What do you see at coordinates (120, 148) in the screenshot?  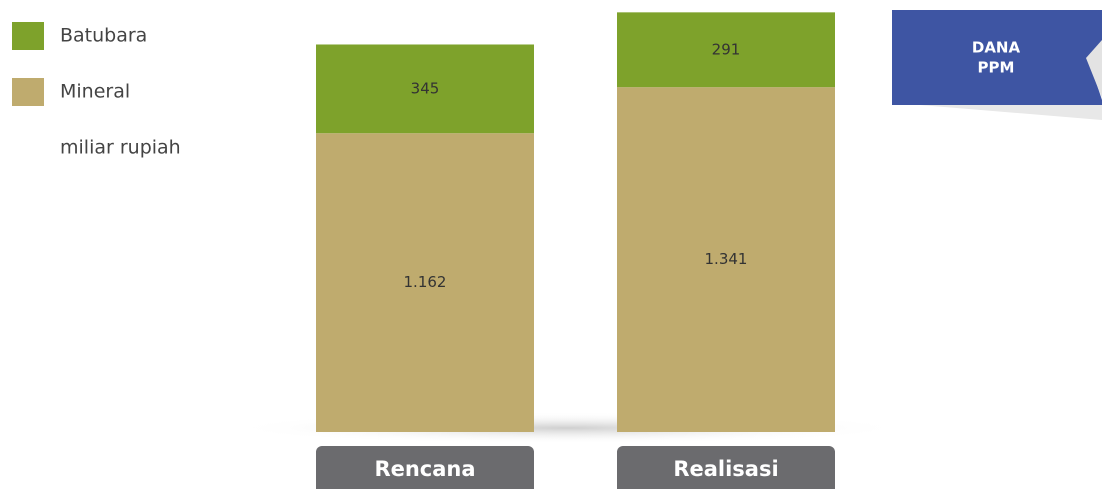 I see `unit-label: miliar rupiah` at bounding box center [120, 148].